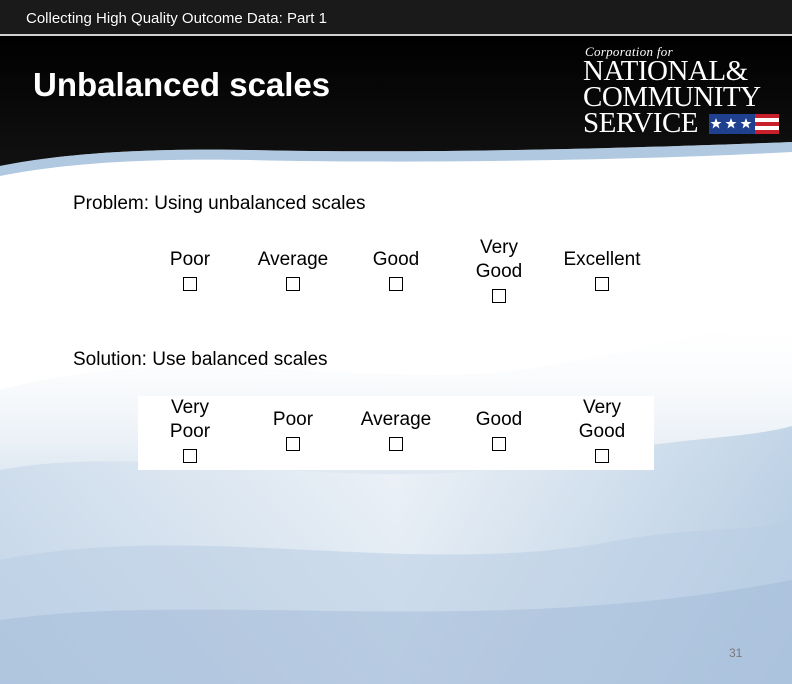 The width and height of the screenshot is (792, 684). What do you see at coordinates (665, 71) in the screenshot?
I see `logo-line-1: NATIONAL&` at bounding box center [665, 71].